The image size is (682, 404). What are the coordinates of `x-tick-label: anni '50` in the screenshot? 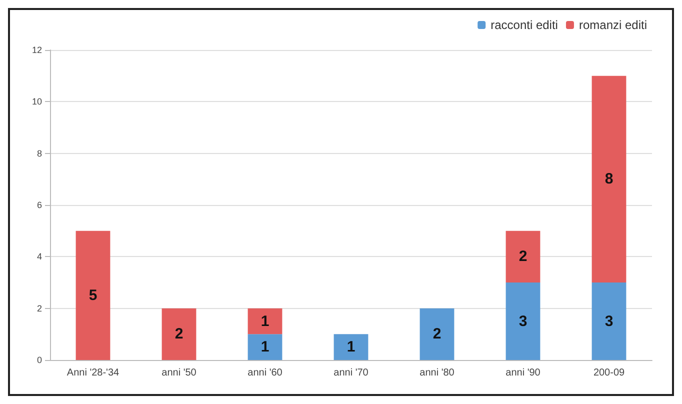 It's located at (179, 373).